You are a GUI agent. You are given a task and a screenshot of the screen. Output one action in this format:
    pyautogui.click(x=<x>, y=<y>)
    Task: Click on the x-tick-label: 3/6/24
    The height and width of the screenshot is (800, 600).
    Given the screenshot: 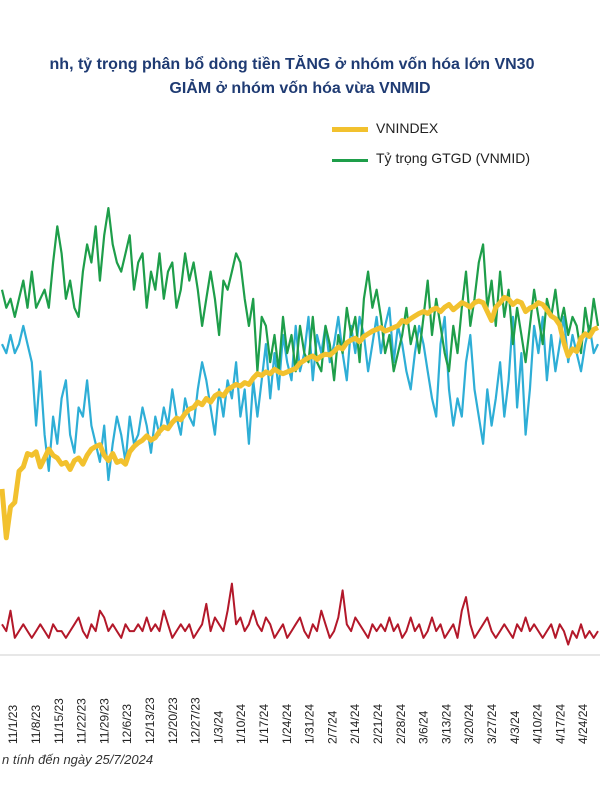 What is the action you would take?
    pyautogui.click(x=424, y=727)
    